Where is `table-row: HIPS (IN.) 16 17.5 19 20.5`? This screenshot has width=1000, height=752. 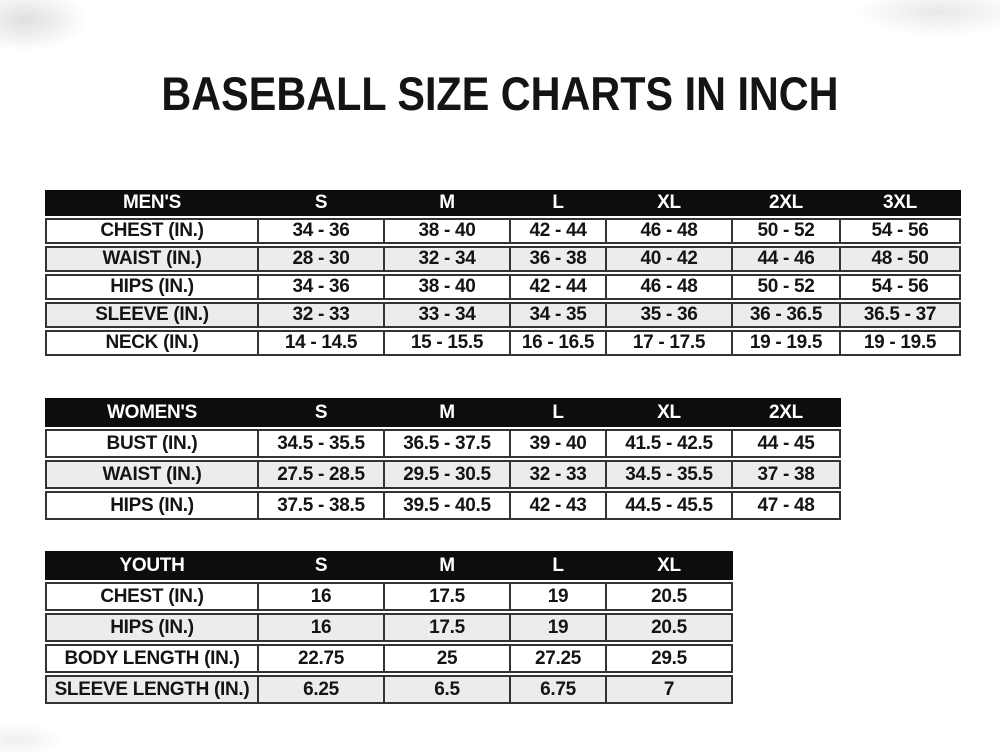
table-row: HIPS (IN.) 16 17.5 19 20.5 is located at coordinates (389, 627).